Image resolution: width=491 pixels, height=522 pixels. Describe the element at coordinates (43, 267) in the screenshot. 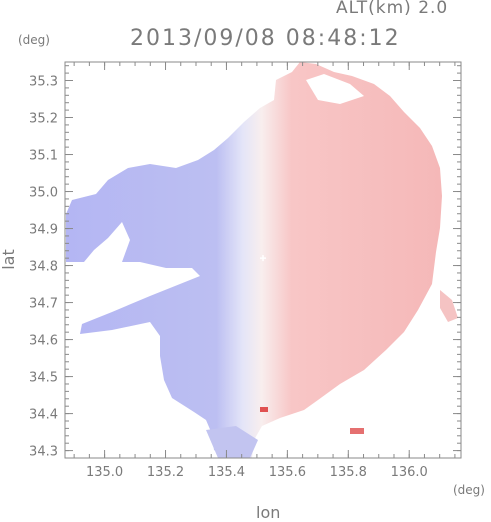

I see `y-tick-label: 34.8` at that location.